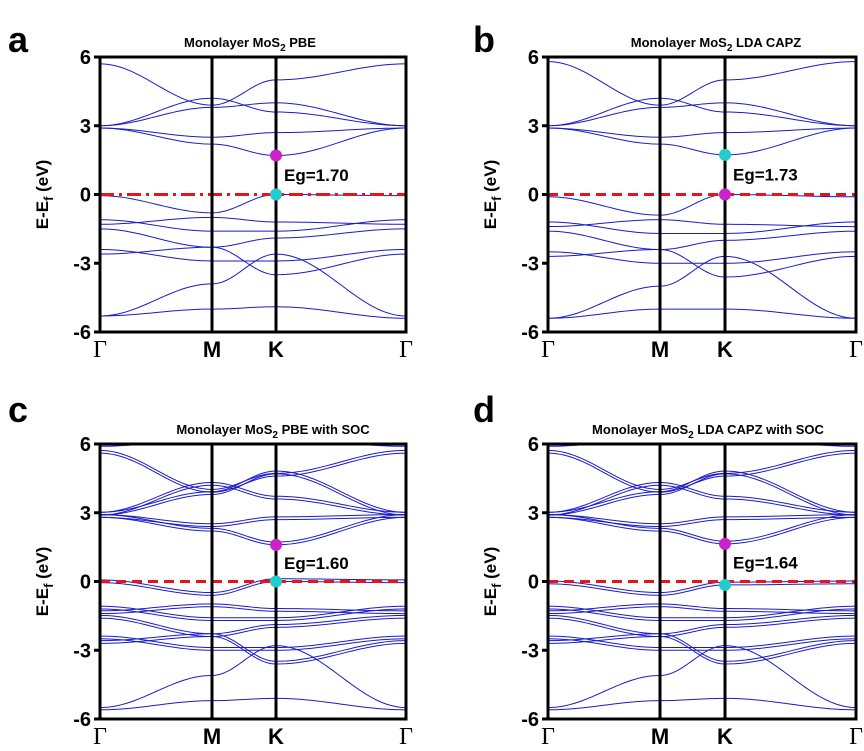  Describe the element at coordinates (702, 519) in the screenshot. I see `band-line-12-soc-split` at that location.